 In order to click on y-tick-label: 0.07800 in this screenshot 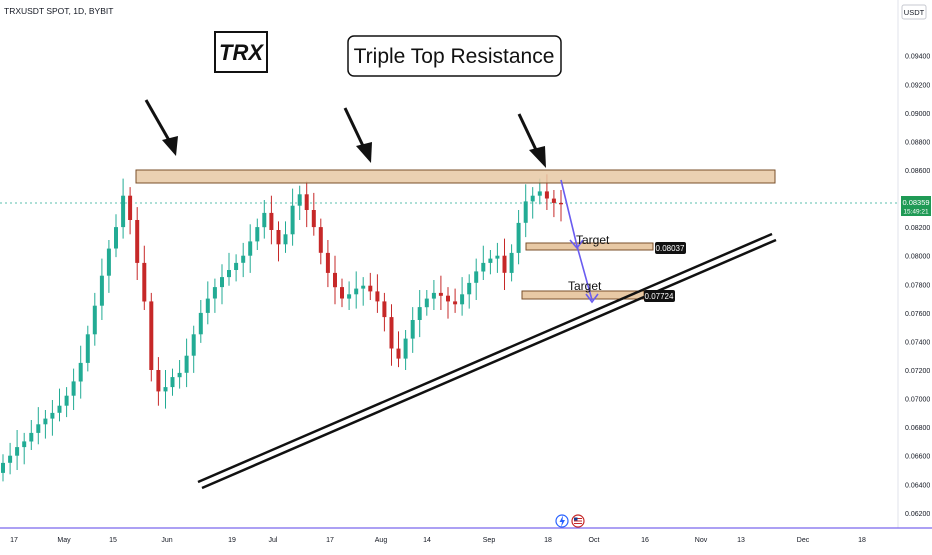, I will do `click(917, 285)`.